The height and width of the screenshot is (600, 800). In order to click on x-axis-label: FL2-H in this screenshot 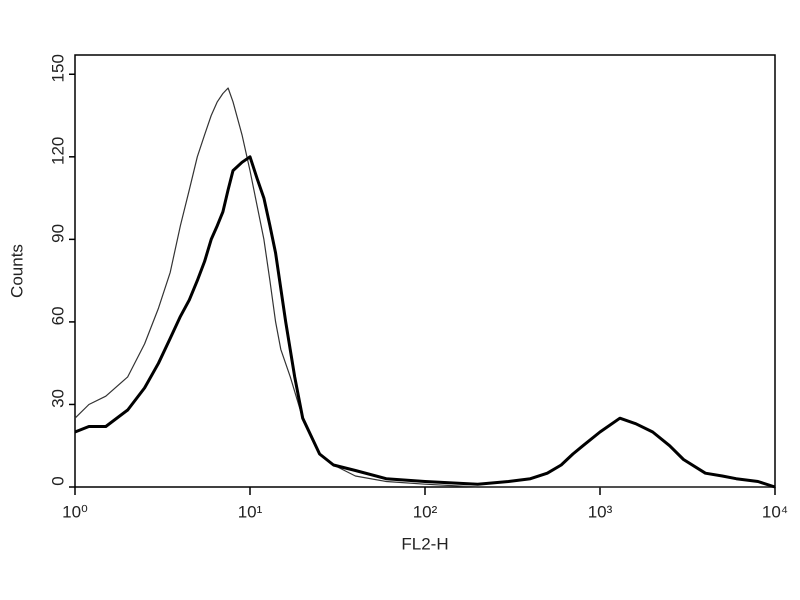, I will do `click(424, 543)`.